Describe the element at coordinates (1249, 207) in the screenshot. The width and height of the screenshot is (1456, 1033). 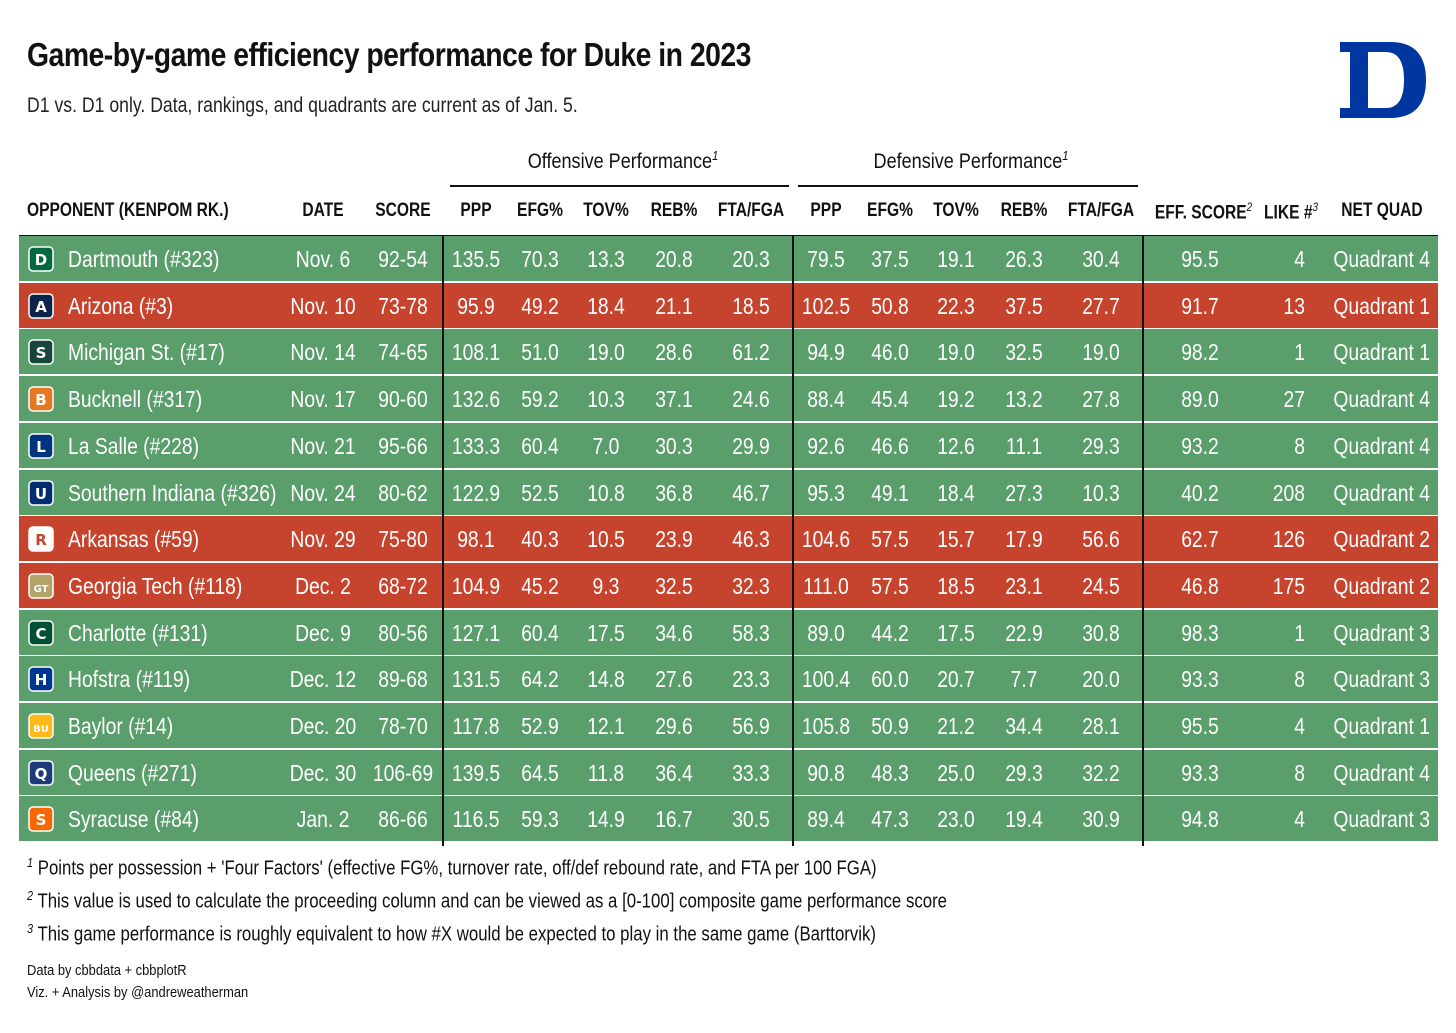
I see `col-eff-score-note: 2` at that location.